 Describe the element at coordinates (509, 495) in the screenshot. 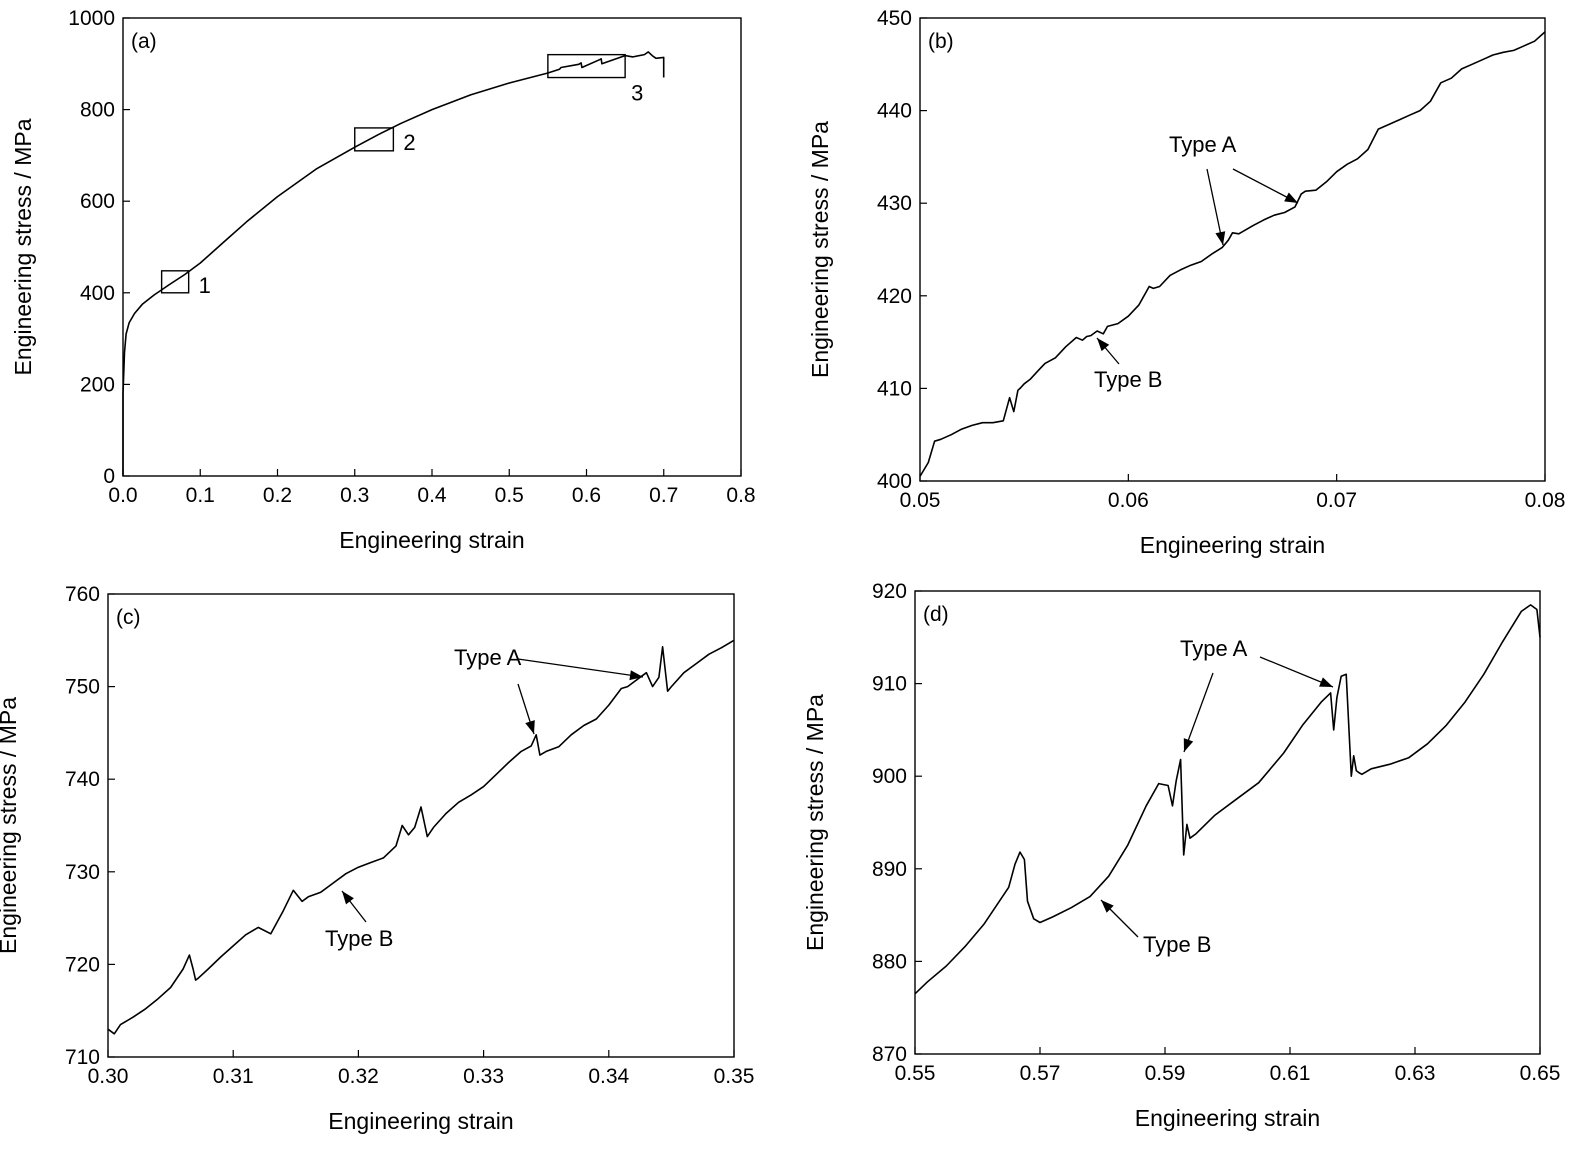

I see `x-tick-label: 0.5` at that location.